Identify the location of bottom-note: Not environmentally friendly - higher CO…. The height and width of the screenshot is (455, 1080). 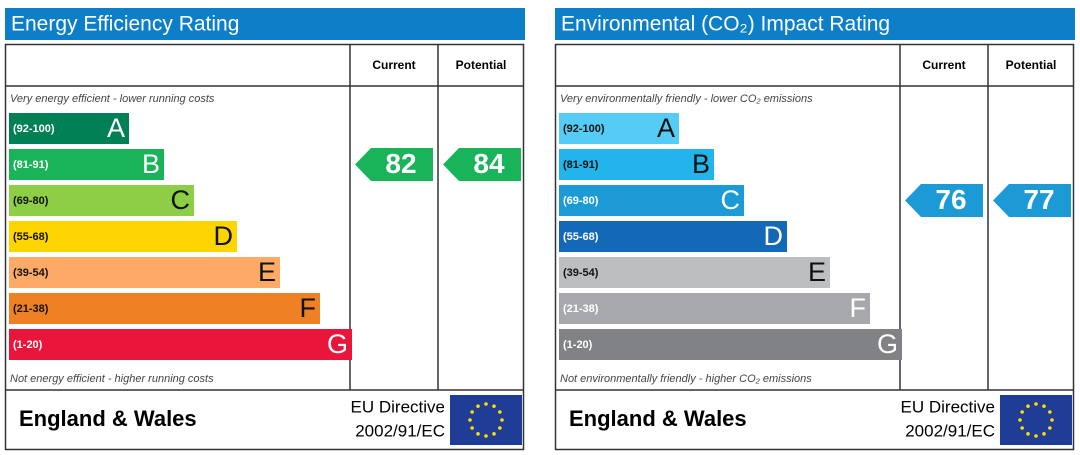
(686, 379).